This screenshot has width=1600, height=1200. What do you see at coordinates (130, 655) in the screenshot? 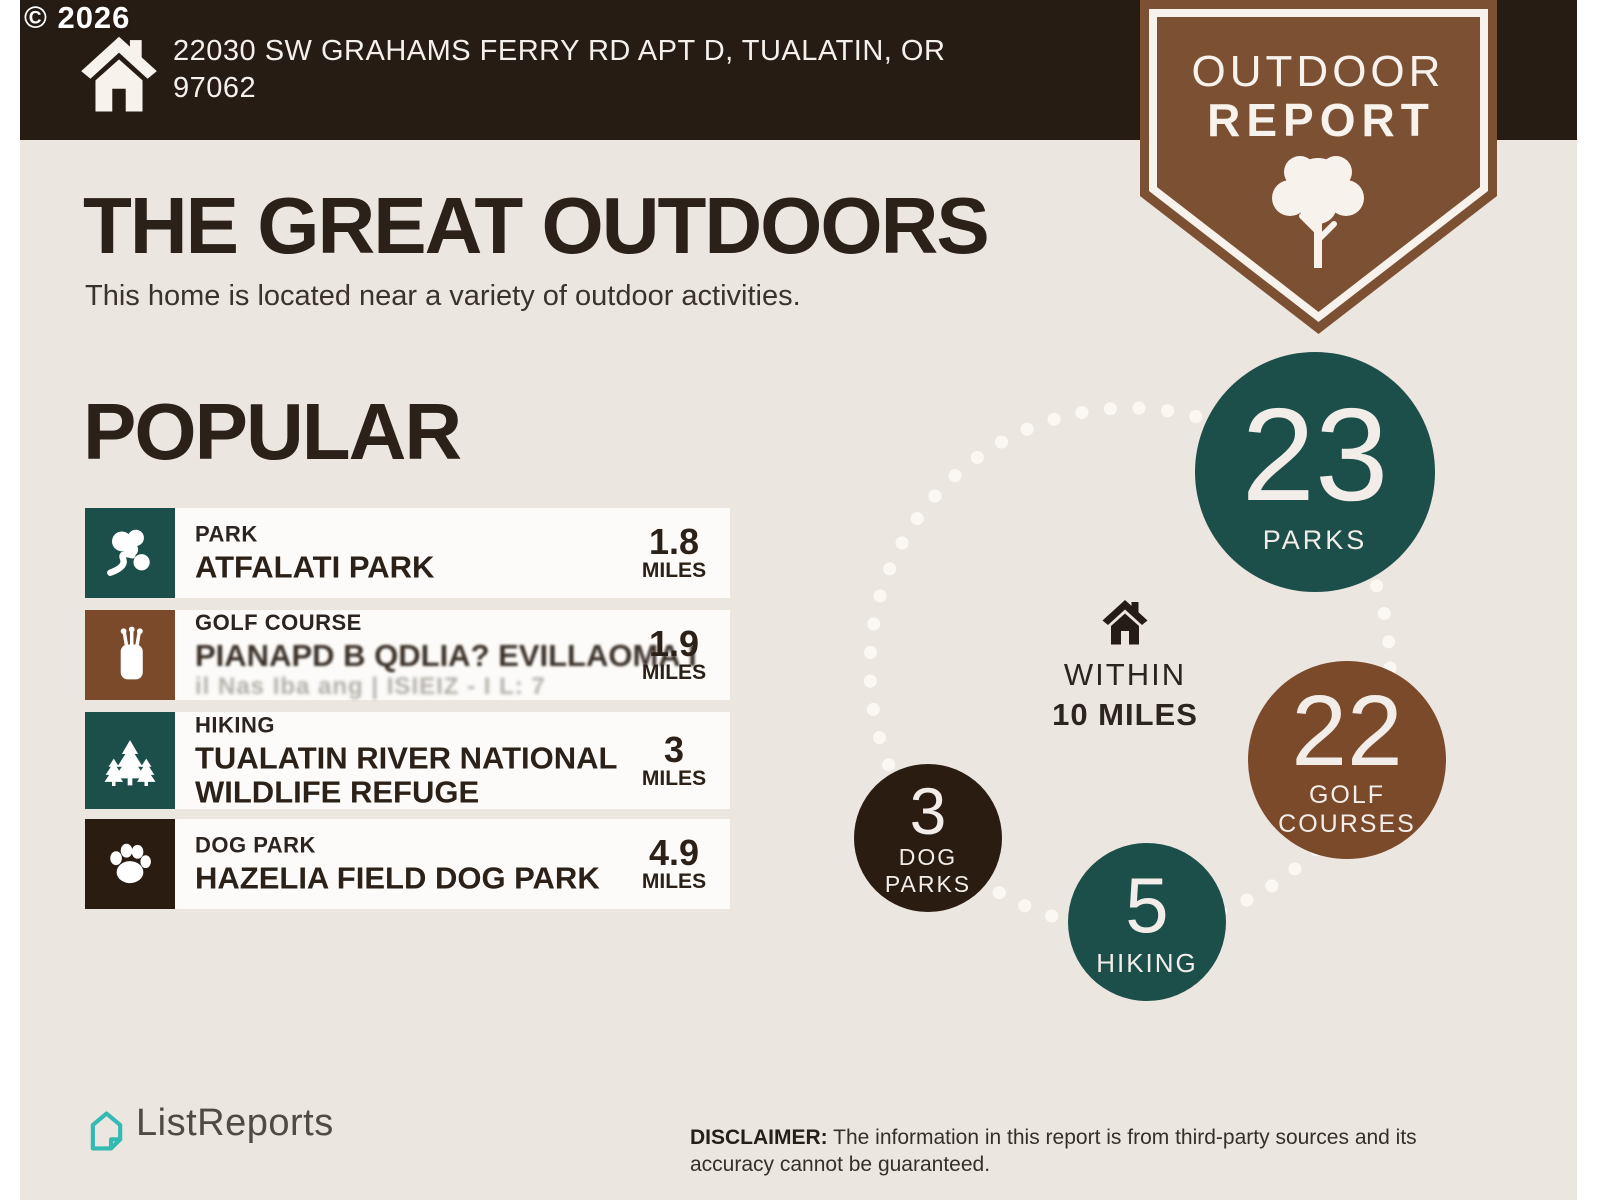
I see `golf-bag-icon` at bounding box center [130, 655].